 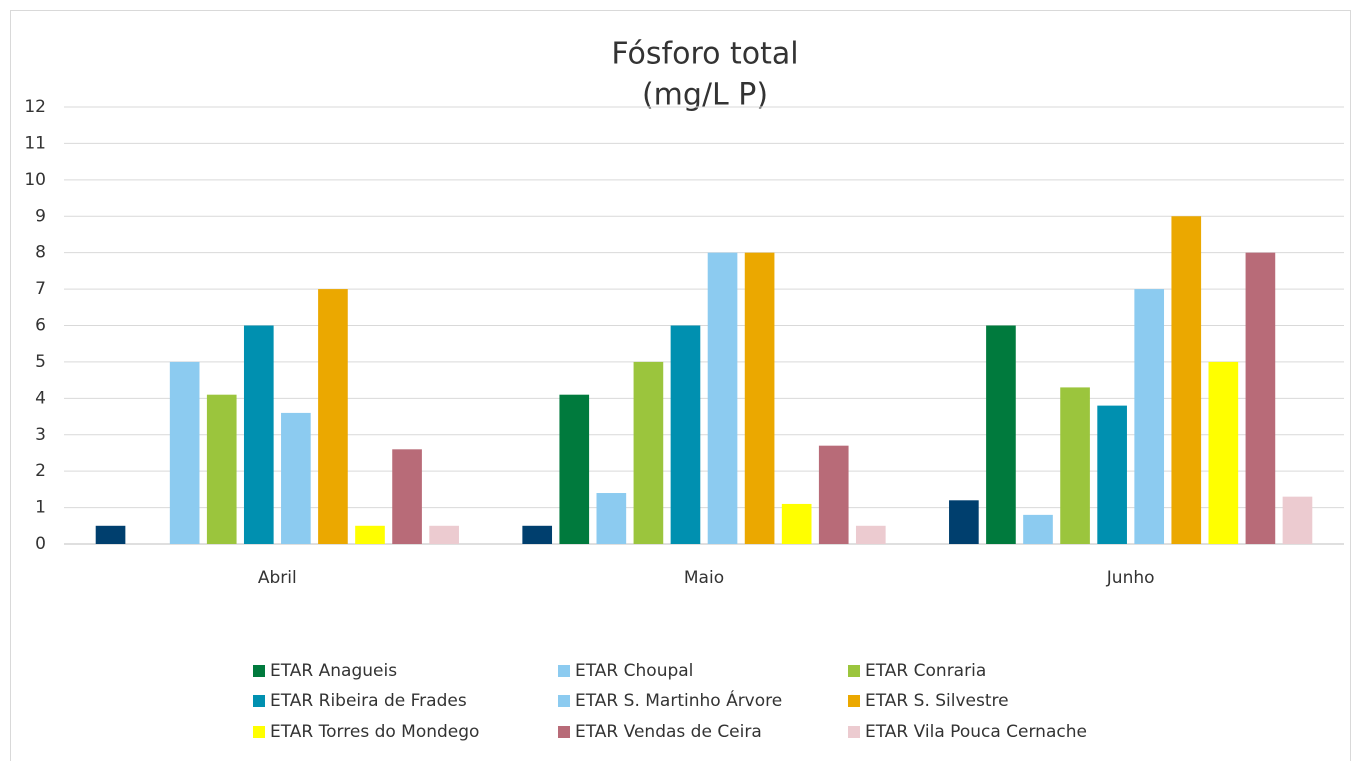 I want to click on y-tick-label: 2, so click(x=40, y=471).